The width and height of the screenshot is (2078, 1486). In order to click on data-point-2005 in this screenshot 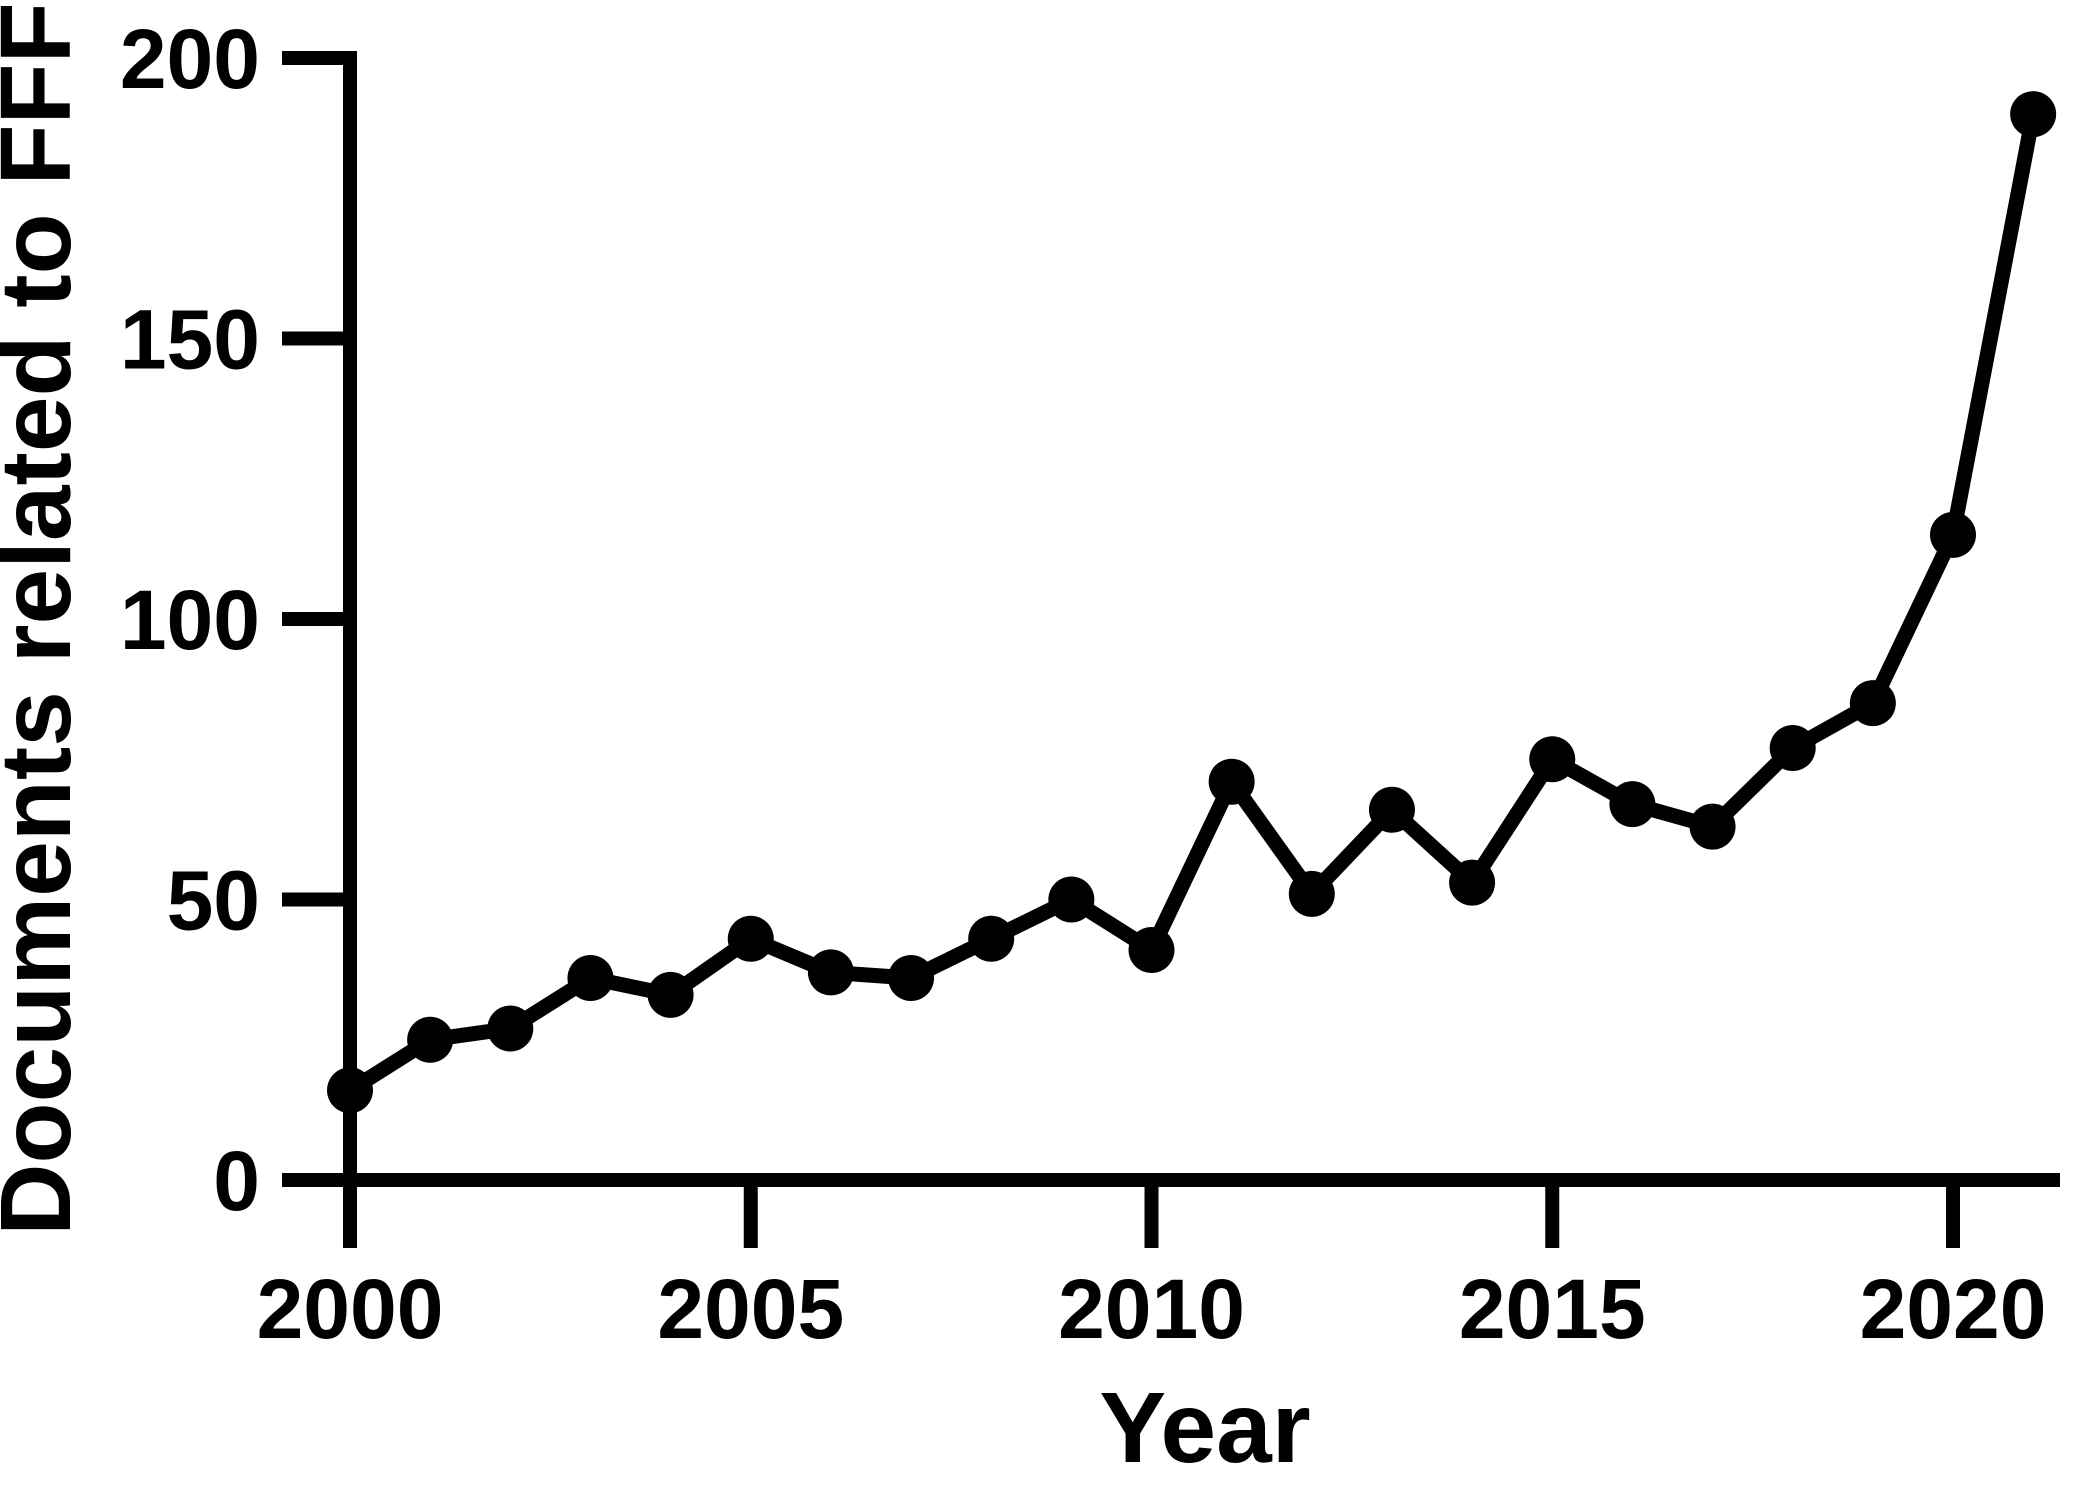, I will do `click(750, 938)`.